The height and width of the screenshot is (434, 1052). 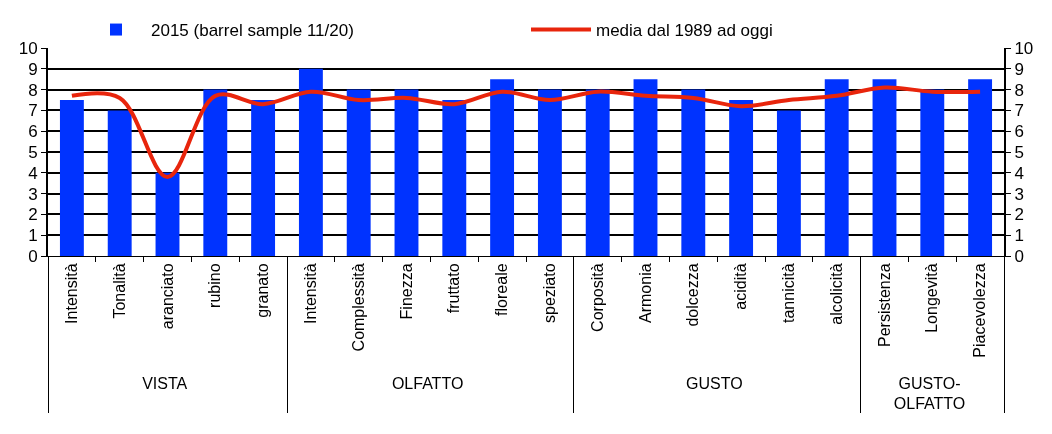 What do you see at coordinates (1019, 173) in the screenshot?
I see `y2-tick-label: 4` at bounding box center [1019, 173].